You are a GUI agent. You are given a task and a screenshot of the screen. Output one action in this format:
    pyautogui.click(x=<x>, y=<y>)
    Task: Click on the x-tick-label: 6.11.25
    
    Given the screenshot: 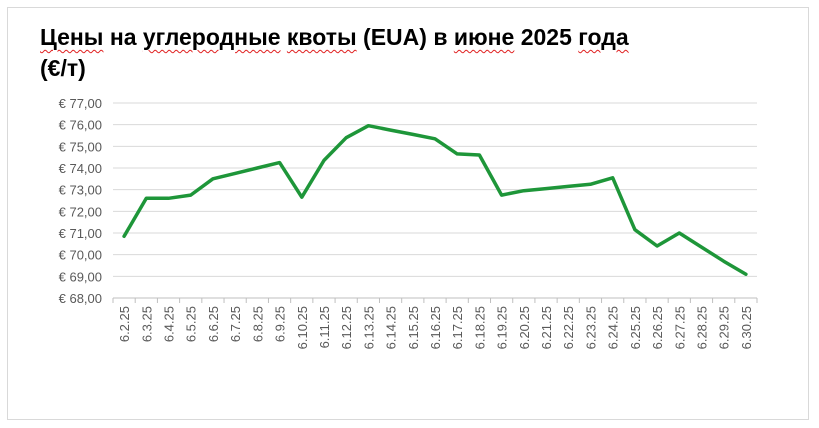 What is the action you would take?
    pyautogui.click(x=324, y=327)
    